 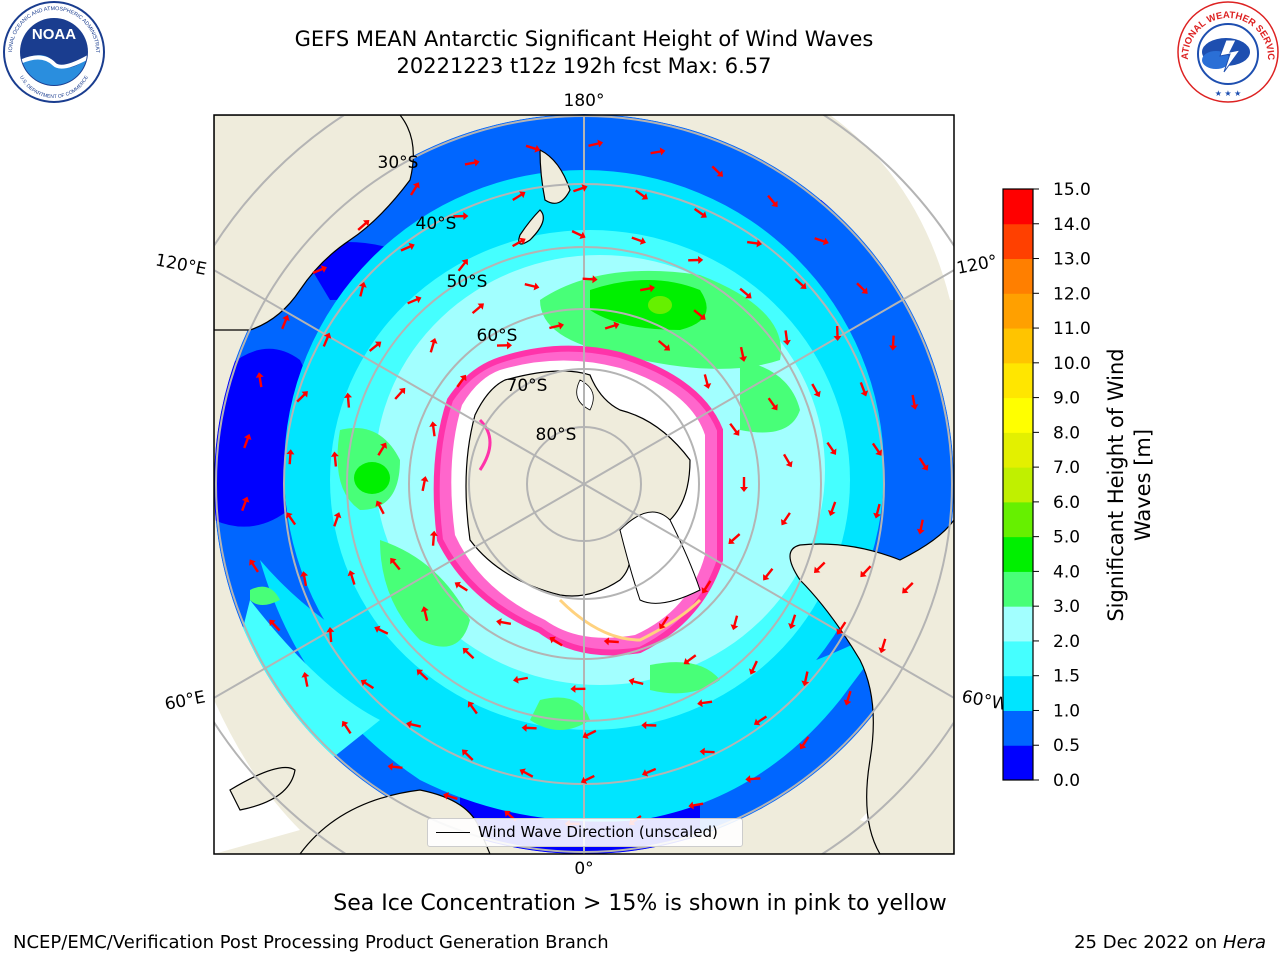 What do you see at coordinates (556, 435) in the screenshot?
I see `lat-label-80s: 80°S` at bounding box center [556, 435].